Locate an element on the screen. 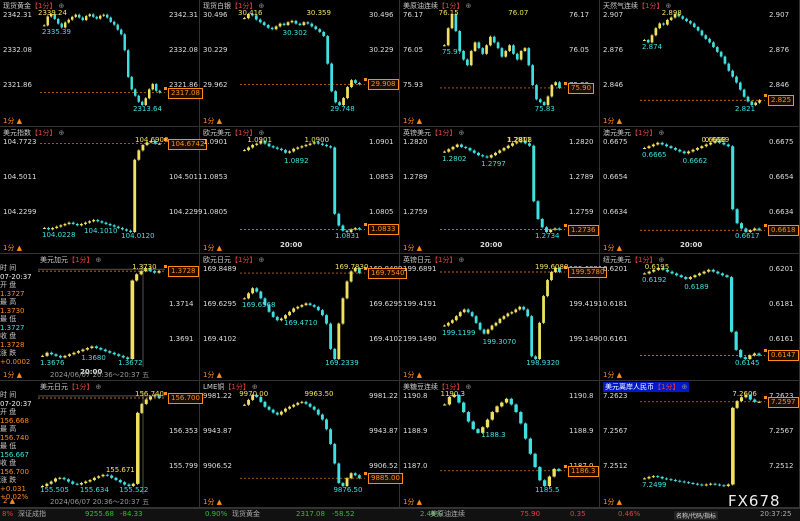 This screenshot has width=800, height=521. panel-title: 美元加元【1分】 ⊕ is located at coordinates (70, 260).